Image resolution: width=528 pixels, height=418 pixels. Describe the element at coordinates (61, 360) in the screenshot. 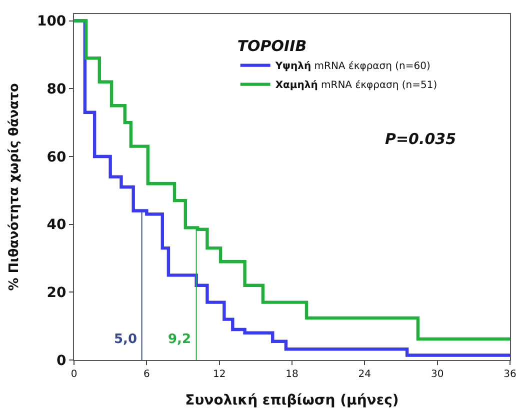

I see `y-tick-label: 0` at that location.